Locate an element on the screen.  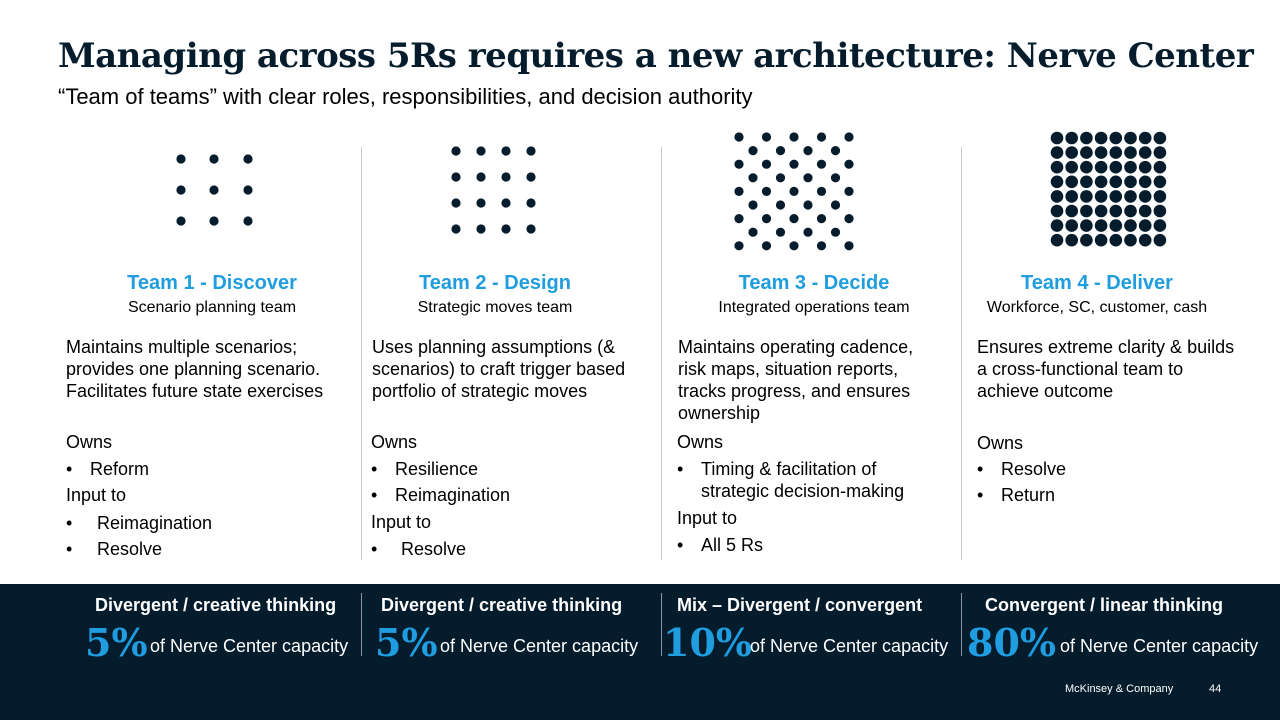
team-2-owns-label: Owns is located at coordinates (394, 442).